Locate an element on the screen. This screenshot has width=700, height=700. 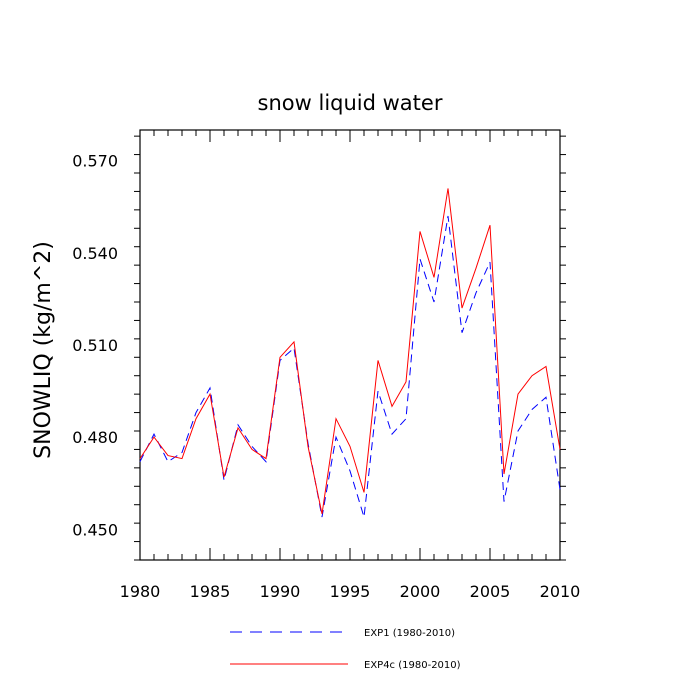
y-tick-label: 0.480 is located at coordinates (95, 437).